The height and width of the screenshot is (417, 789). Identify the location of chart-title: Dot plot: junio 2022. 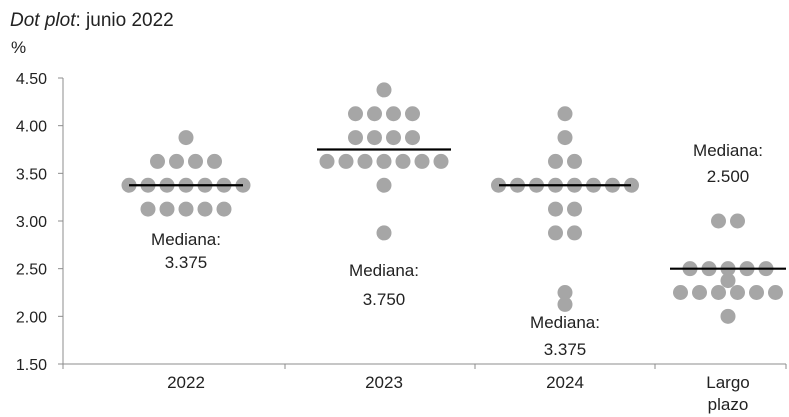
(92, 21).